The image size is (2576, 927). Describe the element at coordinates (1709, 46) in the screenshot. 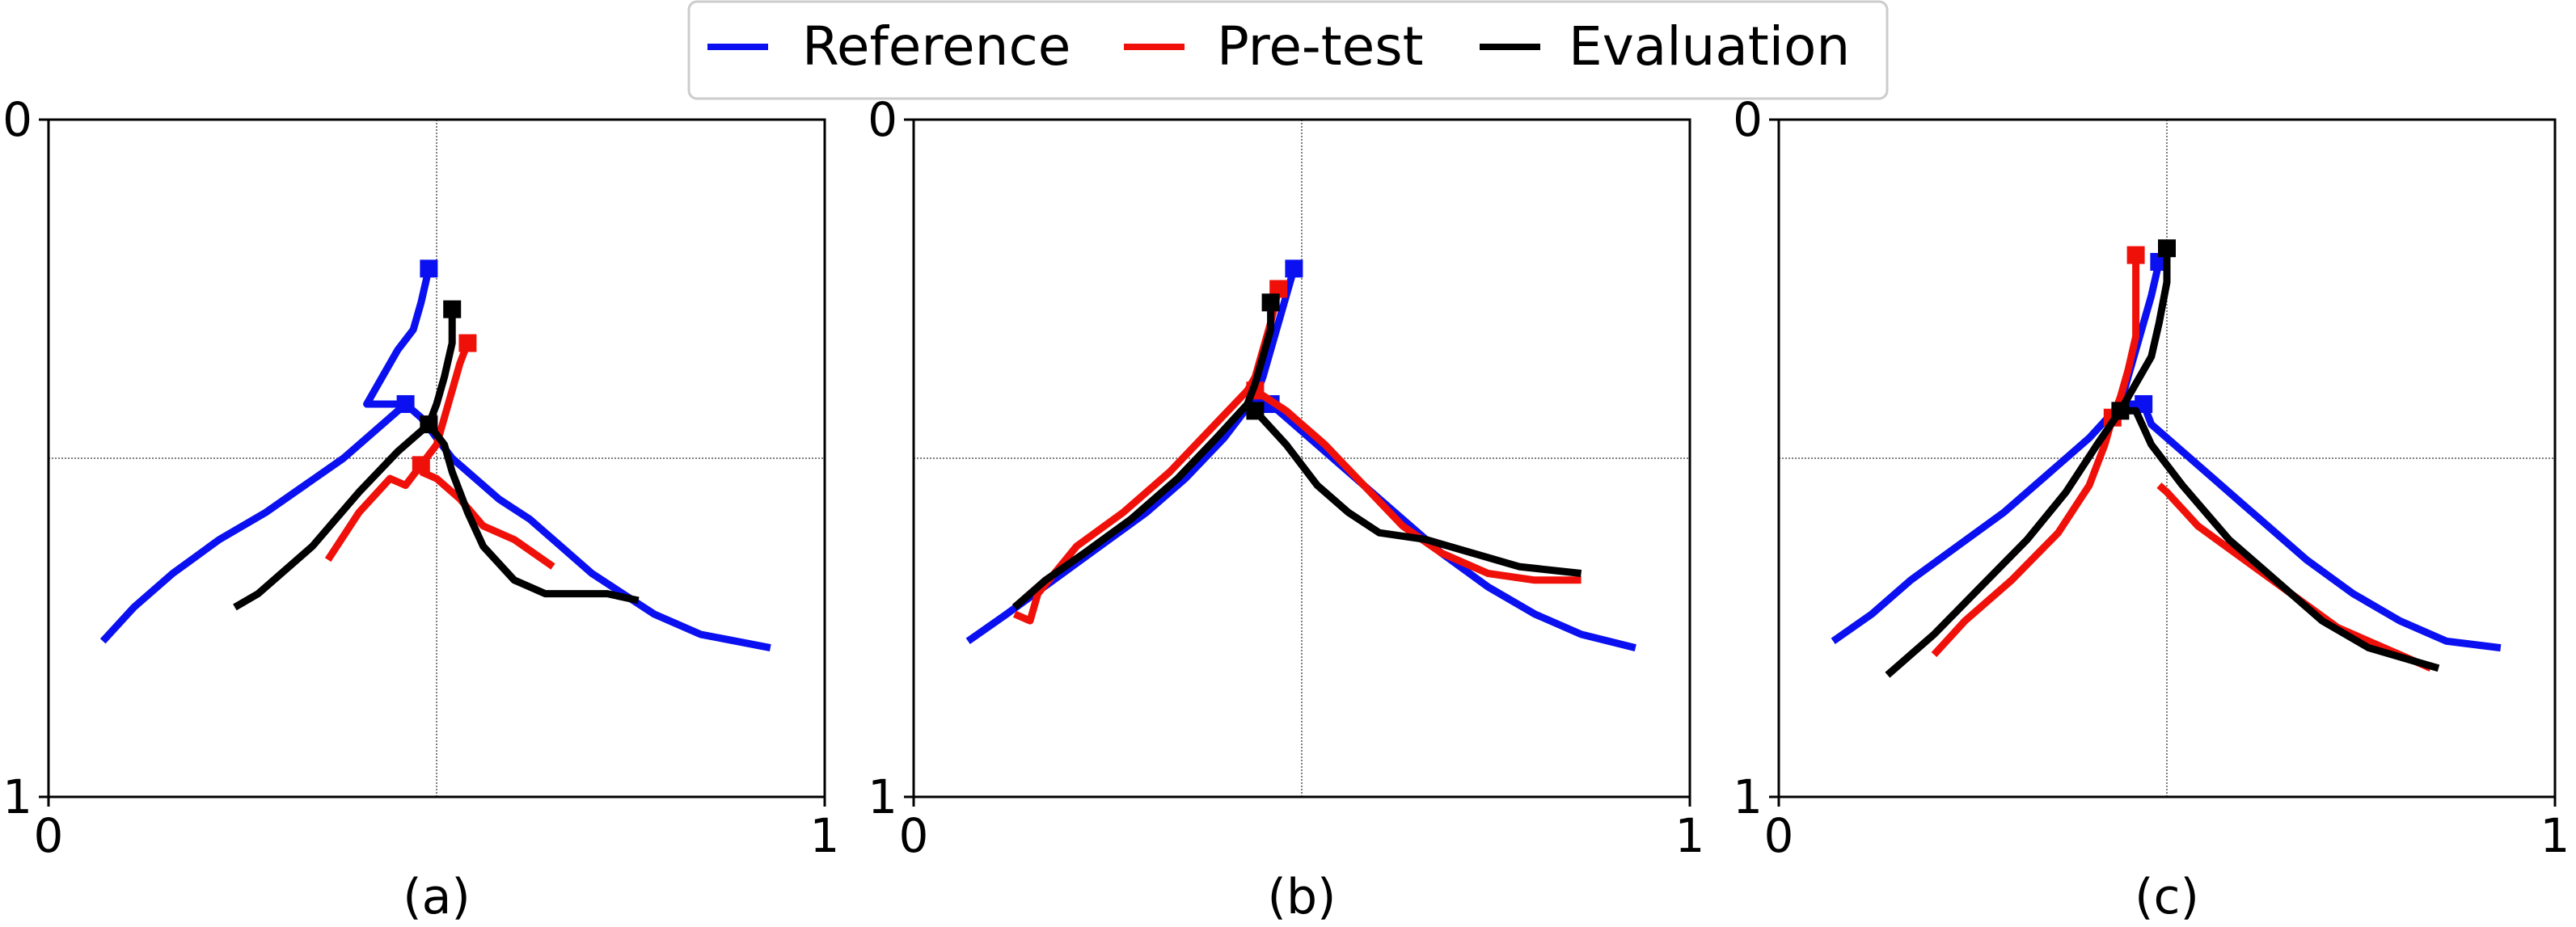

I see `legend-label-evaluation: Evaluation` at that location.